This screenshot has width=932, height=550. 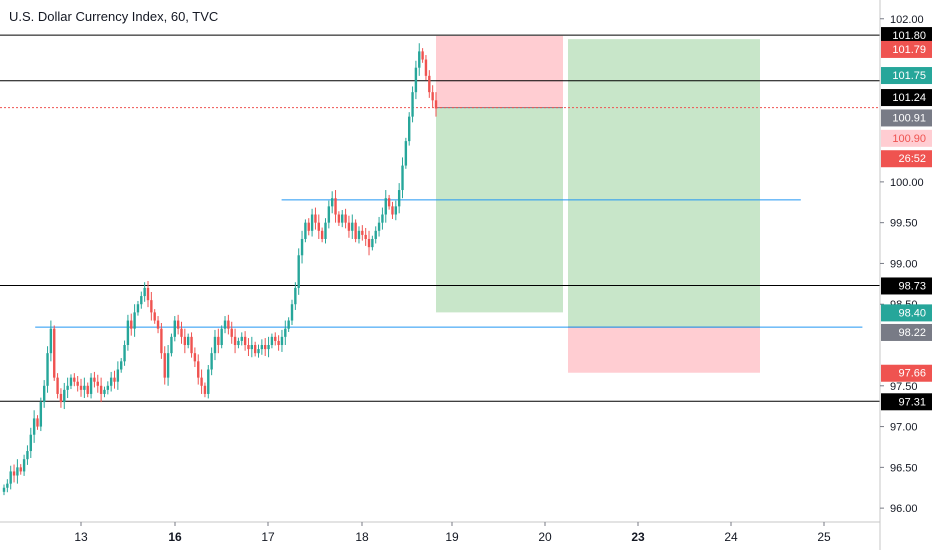 I want to click on time-axis-label: 23, so click(x=638, y=537).